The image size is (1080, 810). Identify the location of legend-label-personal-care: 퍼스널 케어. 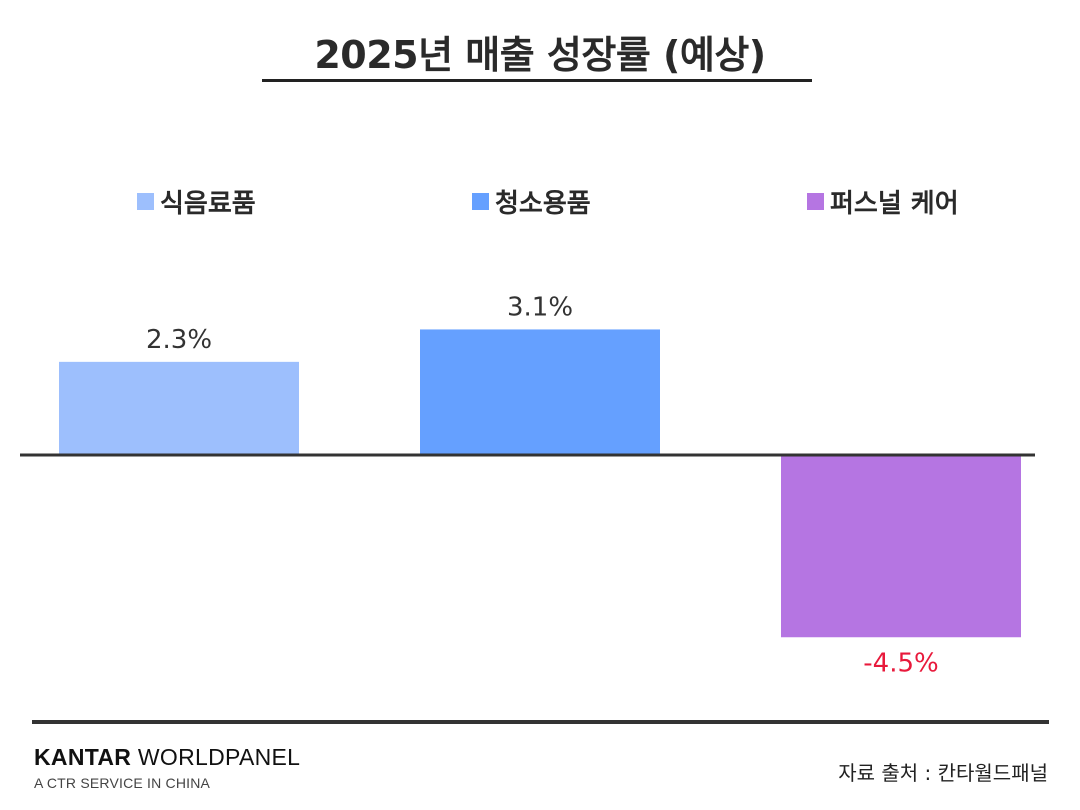
(894, 203).